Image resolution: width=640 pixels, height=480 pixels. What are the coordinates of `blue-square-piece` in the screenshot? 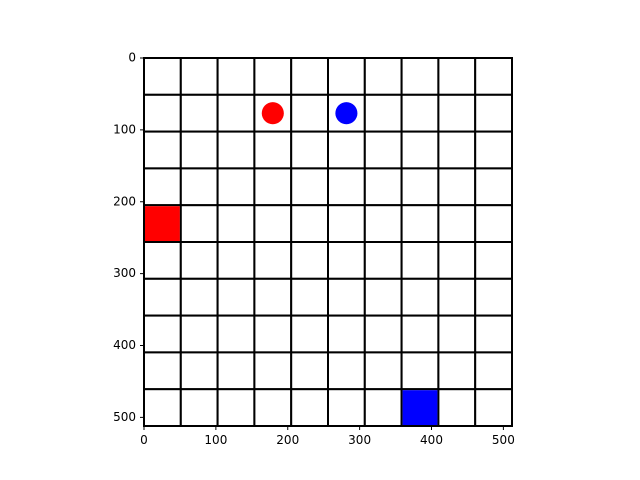 It's located at (420, 407).